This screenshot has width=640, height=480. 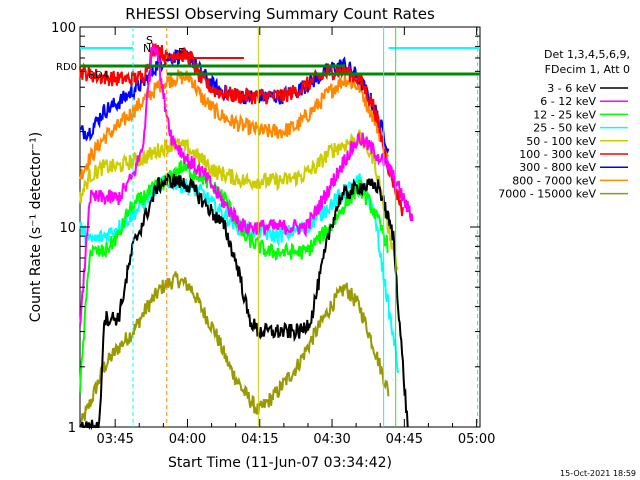 What do you see at coordinates (587, 54) in the screenshot?
I see `legend-header-line-1: Det 1,3,4,5,6,9,` at bounding box center [587, 54].